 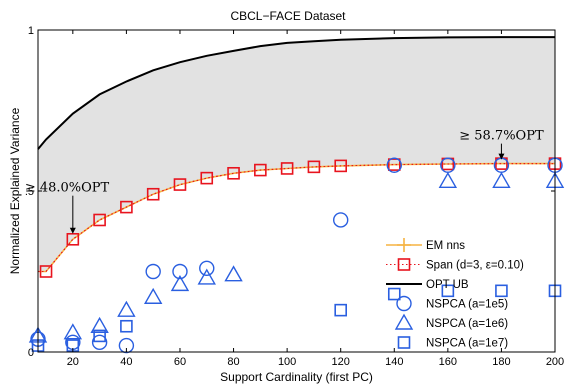 What do you see at coordinates (341, 362) in the screenshot?
I see `x-tick-label: 120` at bounding box center [341, 362].